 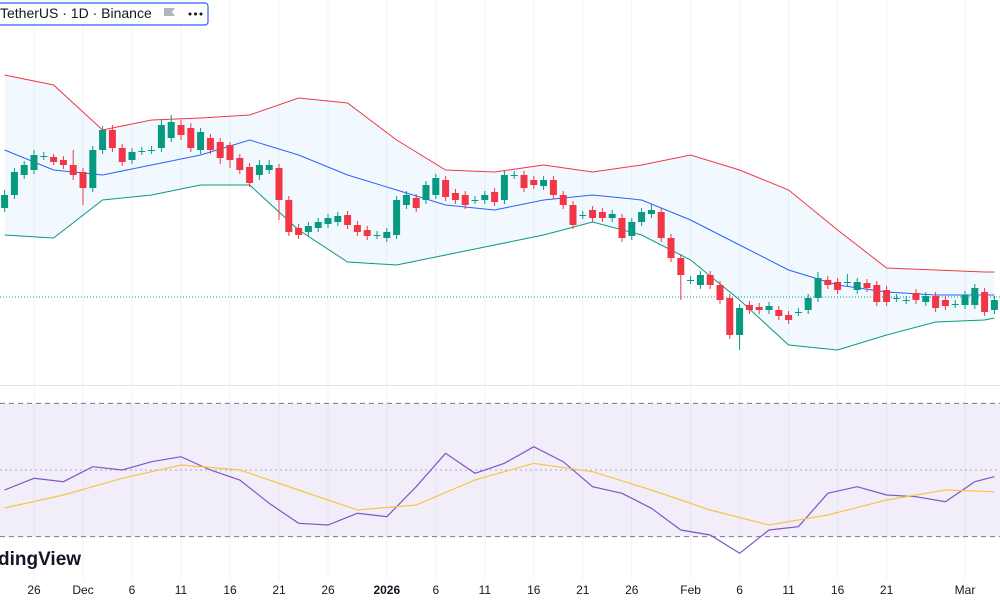 I want to click on rsi-line, so click(x=499, y=494).